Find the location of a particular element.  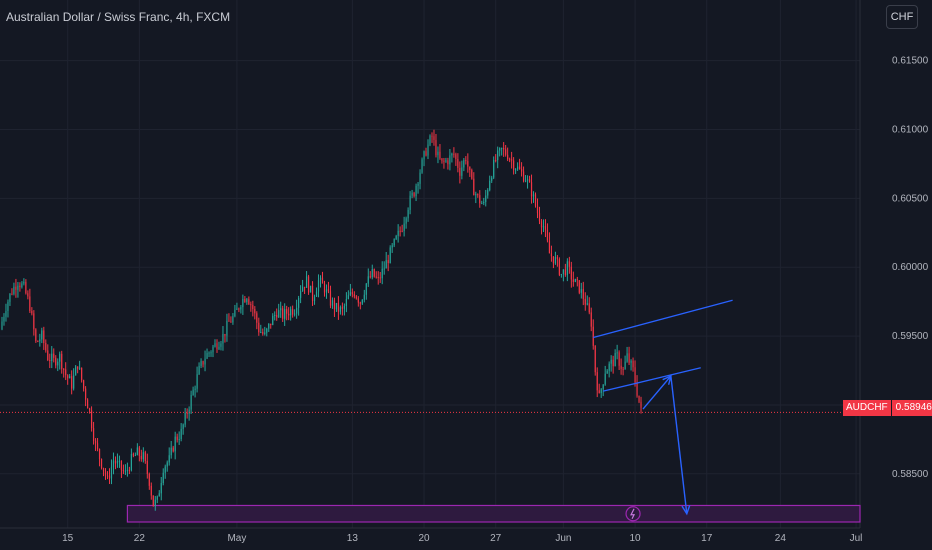

target-zone is located at coordinates (493, 513).